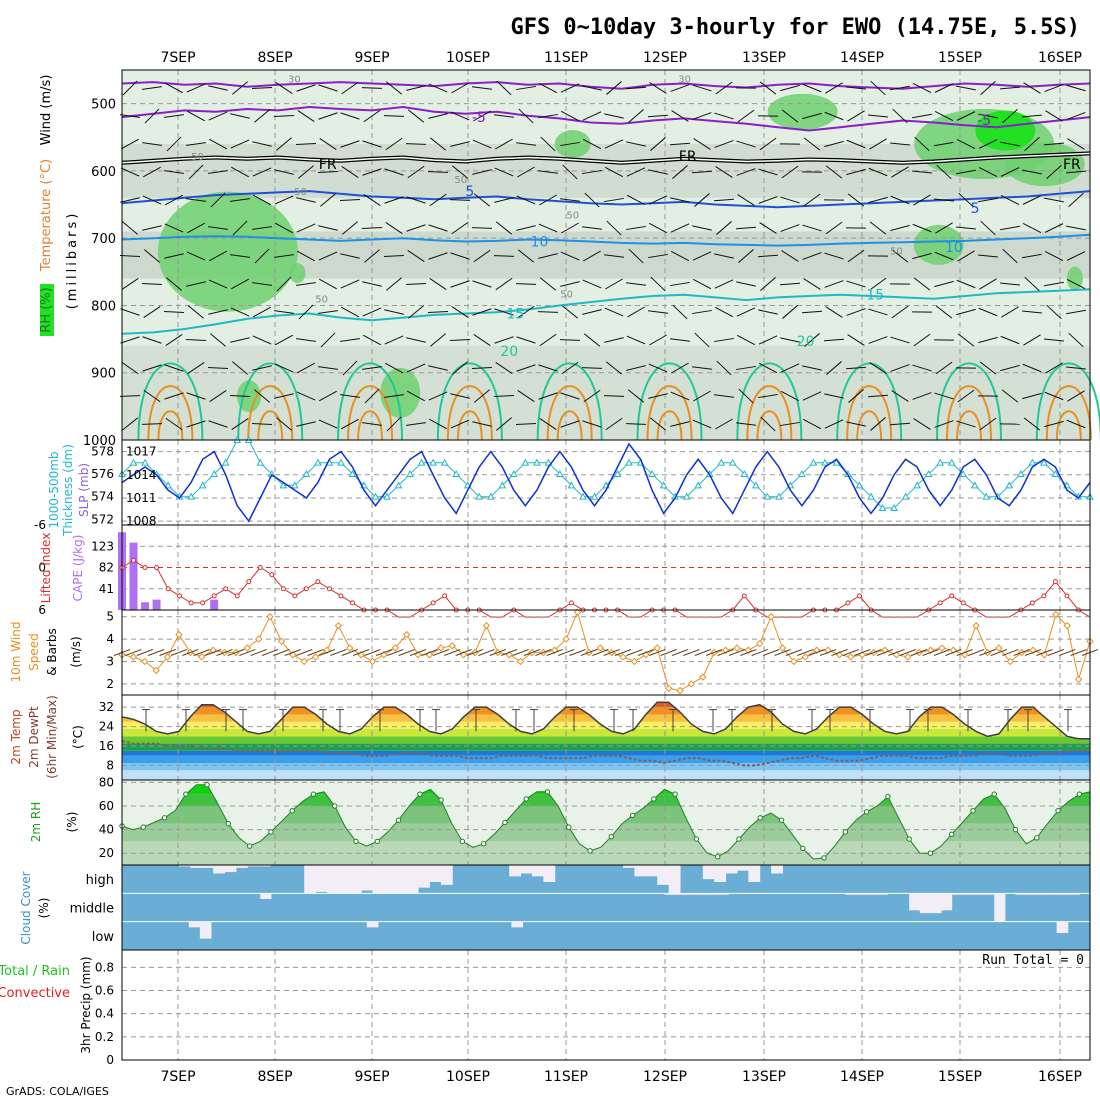  Describe the element at coordinates (960, 1077) in the screenshot. I see `bottom-xlabel-15SEP: 15SEP` at that location.